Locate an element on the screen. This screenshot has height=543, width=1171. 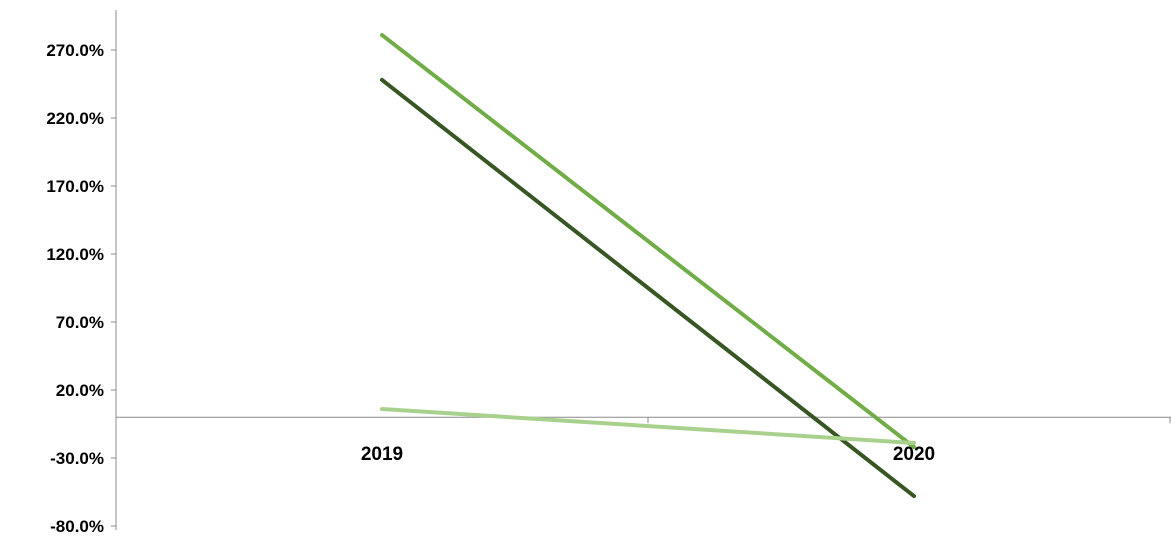
y-tick-label: -80.0% is located at coordinates (77, 526).